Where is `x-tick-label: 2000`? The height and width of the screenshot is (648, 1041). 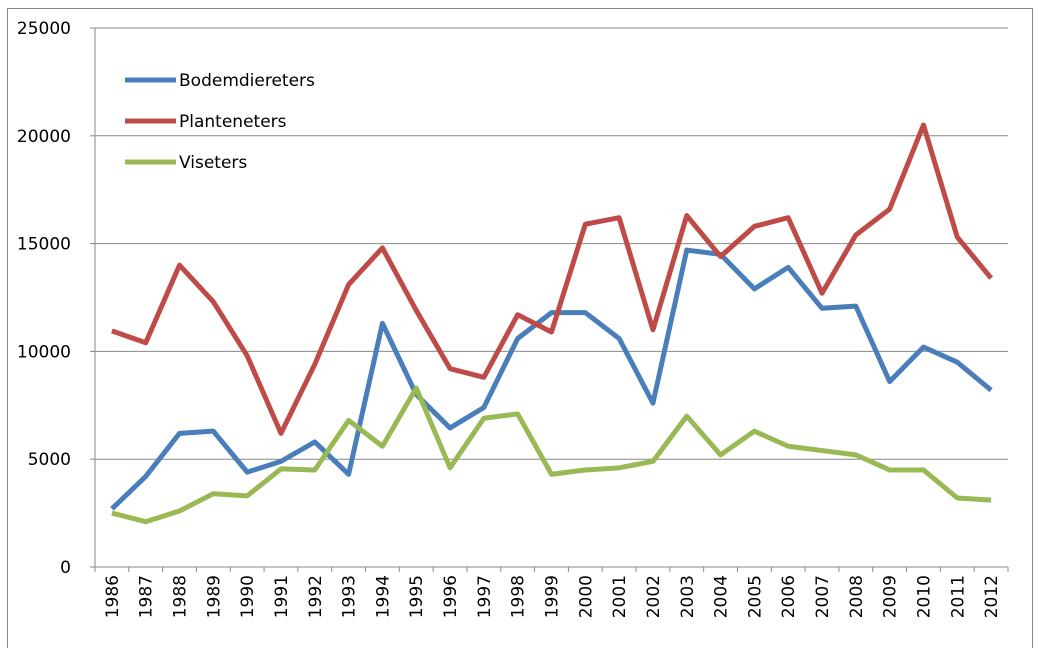
x-tick-label: 2000 is located at coordinates (586, 596).